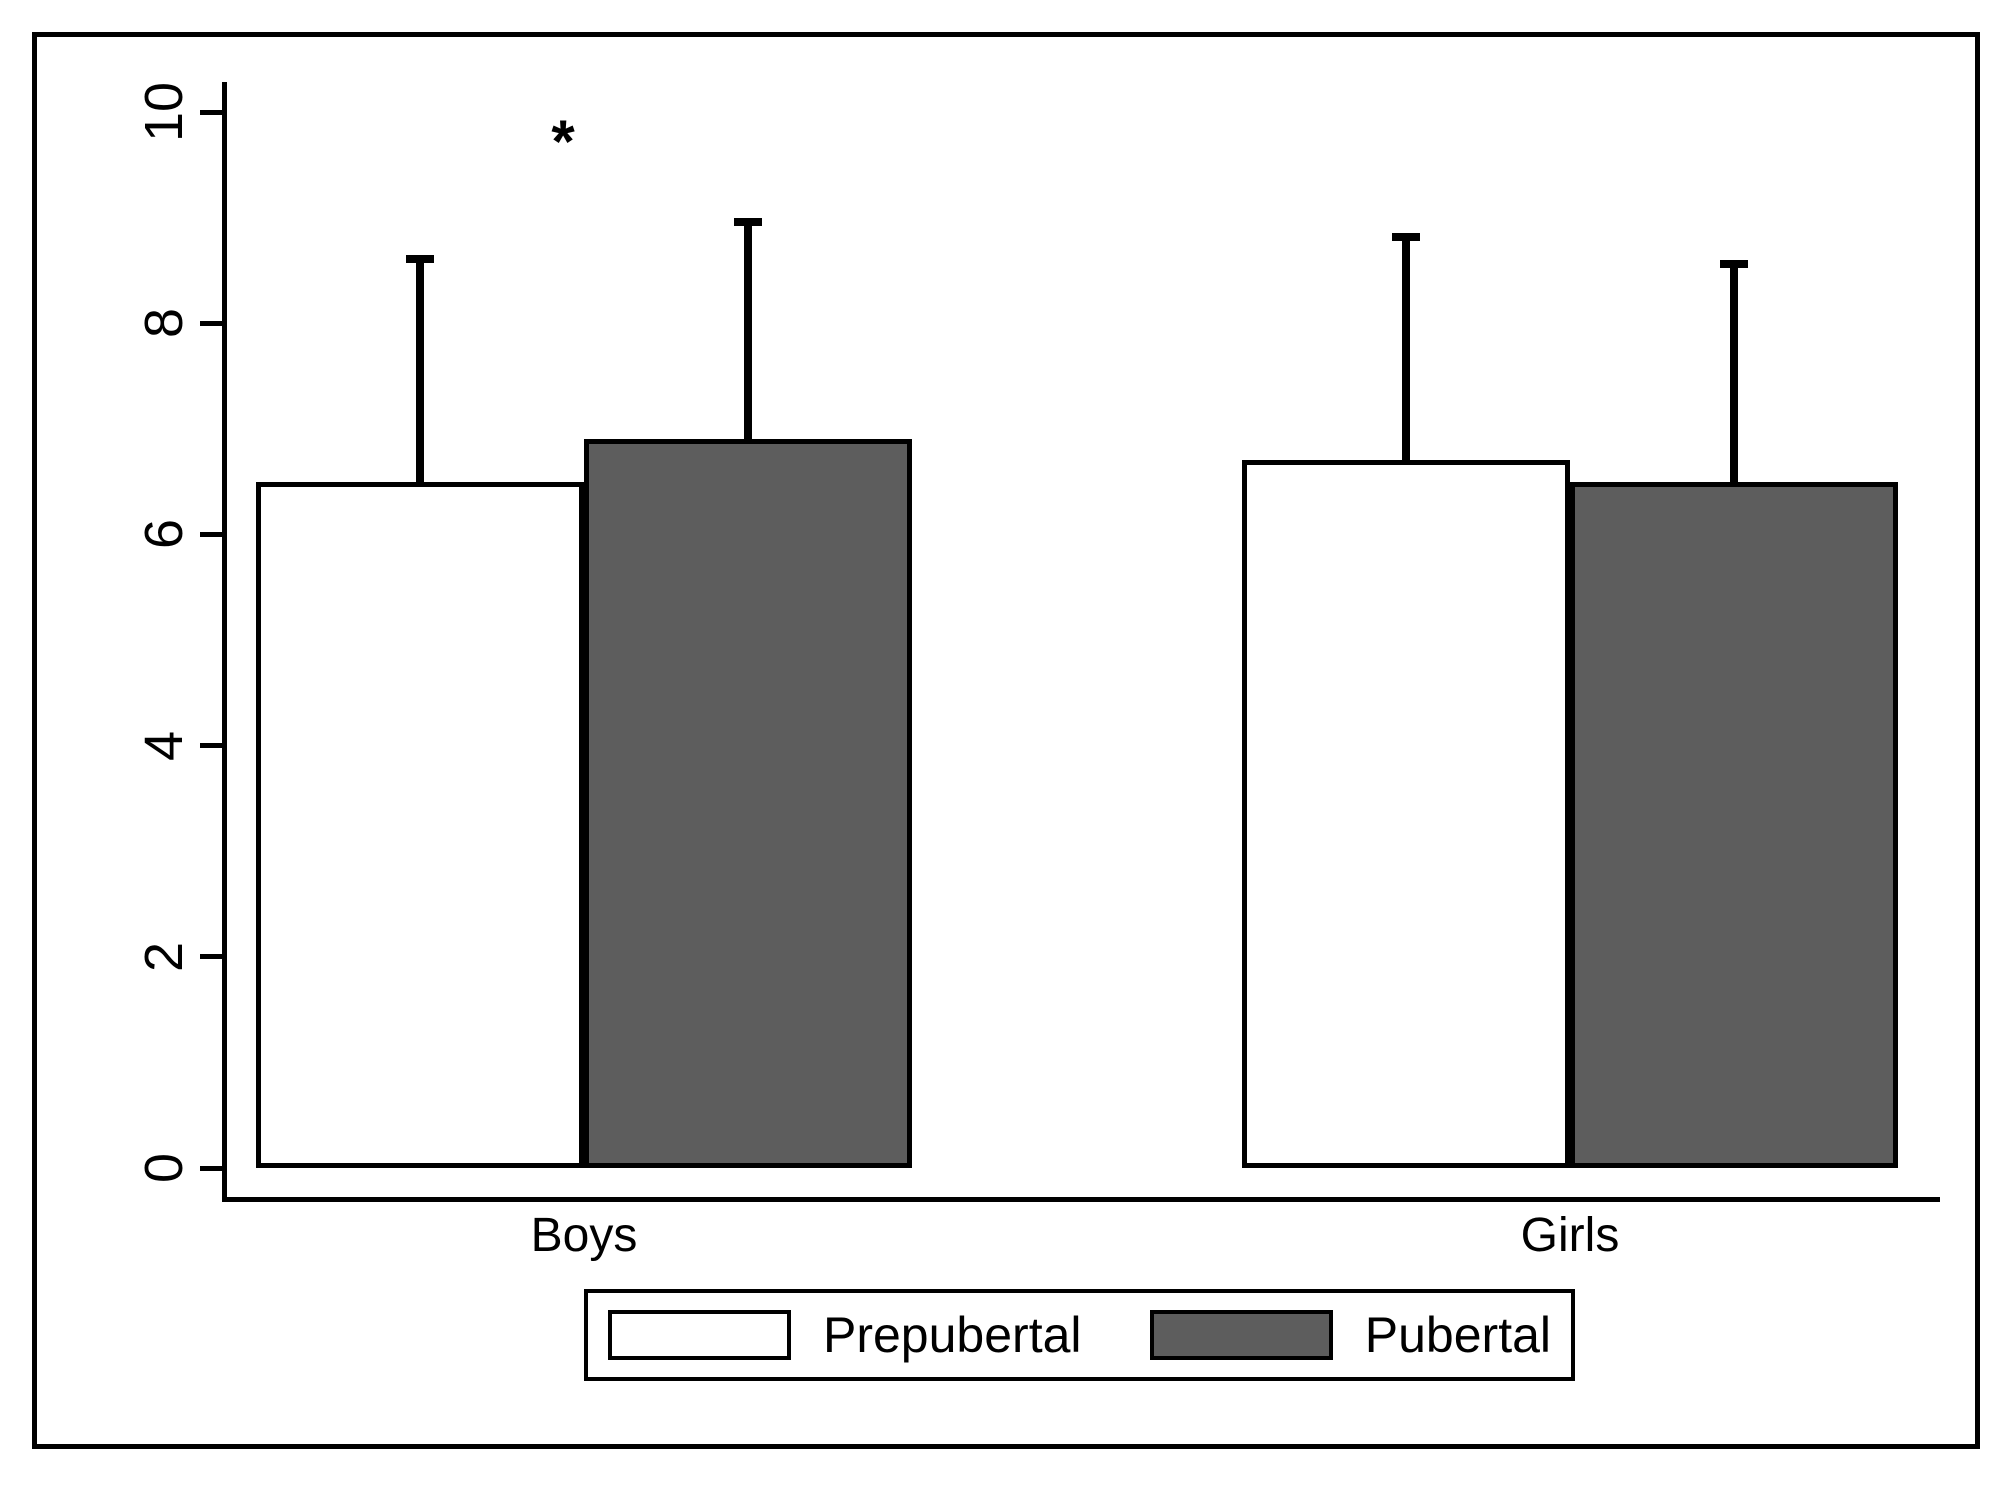  What do you see at coordinates (164, 534) in the screenshot?
I see `y-tick-label: 6` at bounding box center [164, 534].